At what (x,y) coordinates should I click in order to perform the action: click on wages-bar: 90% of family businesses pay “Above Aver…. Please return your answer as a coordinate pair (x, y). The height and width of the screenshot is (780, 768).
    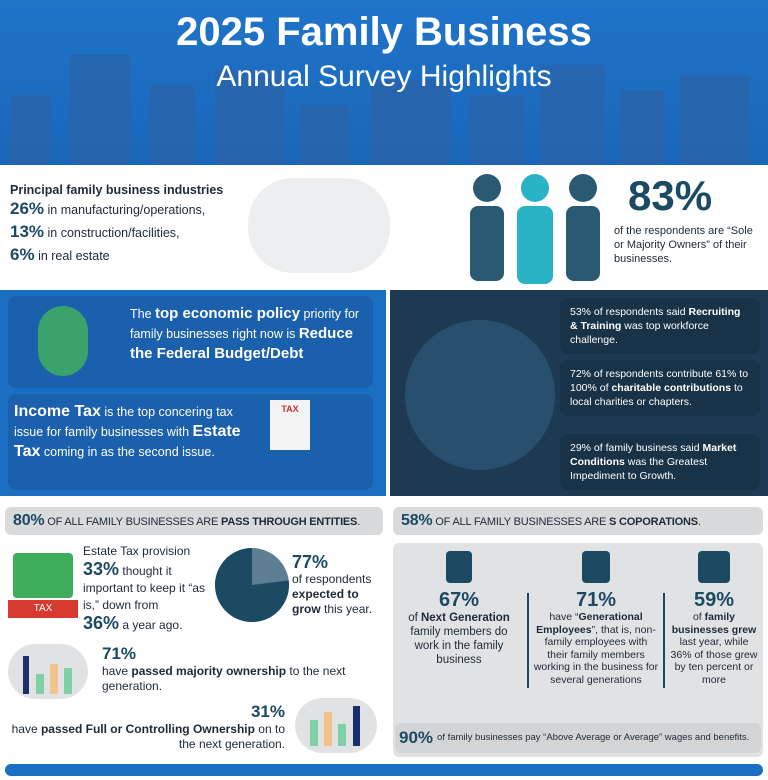
    Looking at the image, I should click on (578, 738).